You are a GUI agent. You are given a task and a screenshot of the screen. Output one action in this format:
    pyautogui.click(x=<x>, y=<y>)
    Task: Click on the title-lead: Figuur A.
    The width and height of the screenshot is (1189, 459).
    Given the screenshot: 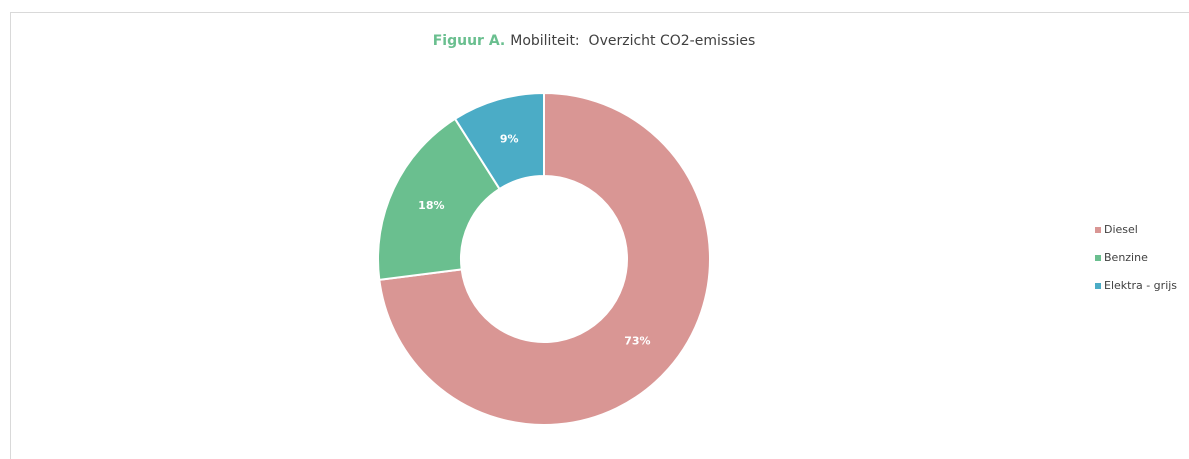 What is the action you would take?
    pyautogui.click(x=469, y=41)
    